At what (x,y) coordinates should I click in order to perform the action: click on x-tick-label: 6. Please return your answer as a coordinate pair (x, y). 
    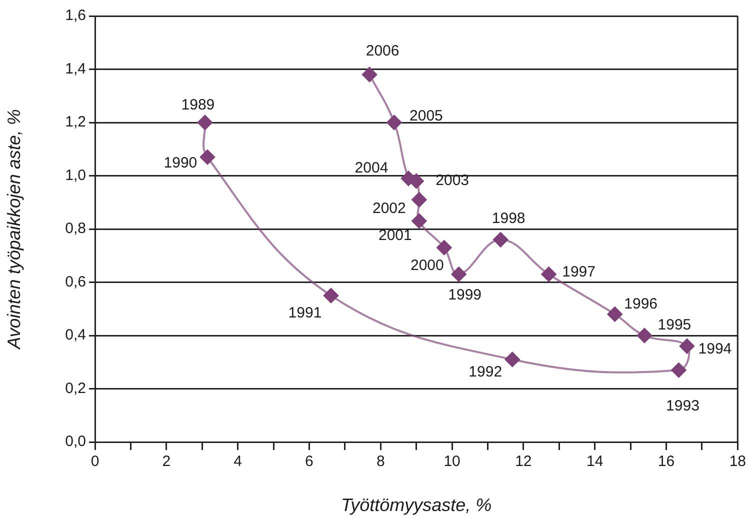
    Looking at the image, I should click on (309, 461).